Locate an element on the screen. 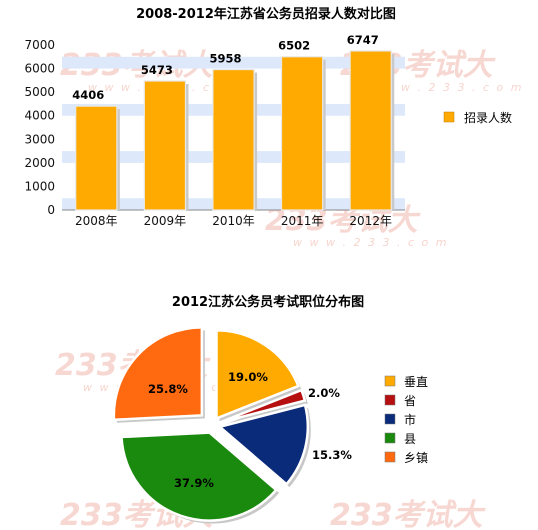 The image size is (538, 530). legend-label-垂直: 垂直 is located at coordinates (416, 382).